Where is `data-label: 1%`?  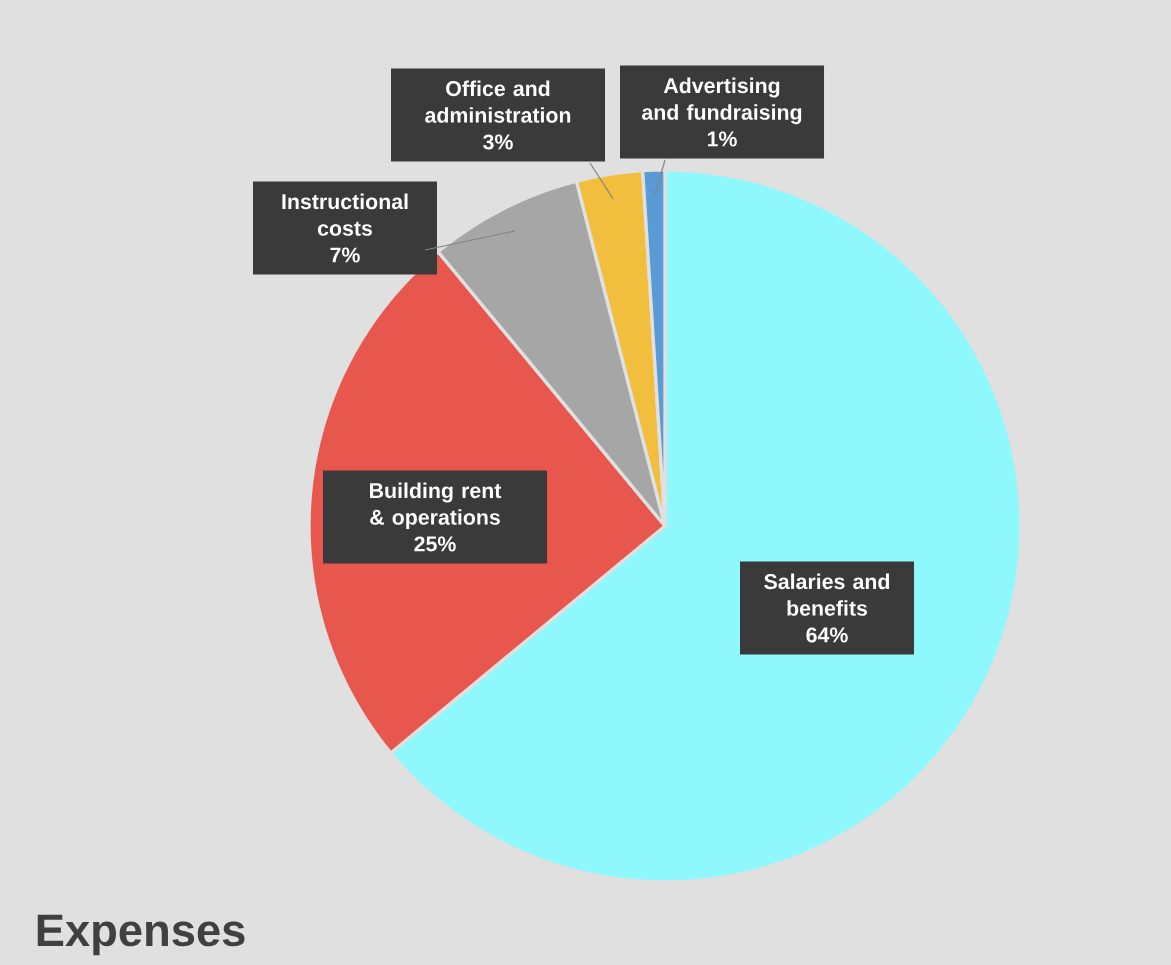
data-label: 1% is located at coordinates (722, 139).